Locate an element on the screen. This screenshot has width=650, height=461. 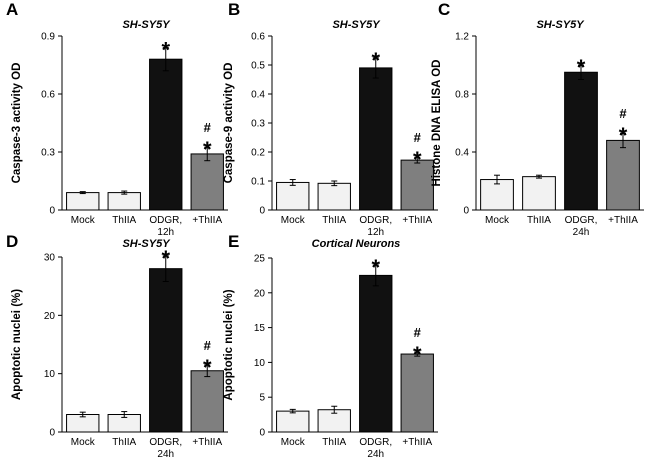
panel-letter: B is located at coordinates (234, 9).